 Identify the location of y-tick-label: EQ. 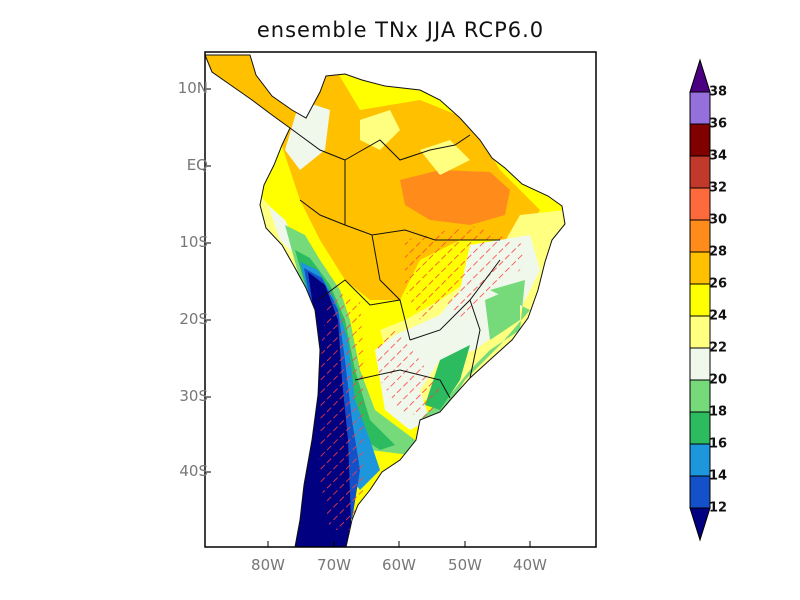
(197, 165).